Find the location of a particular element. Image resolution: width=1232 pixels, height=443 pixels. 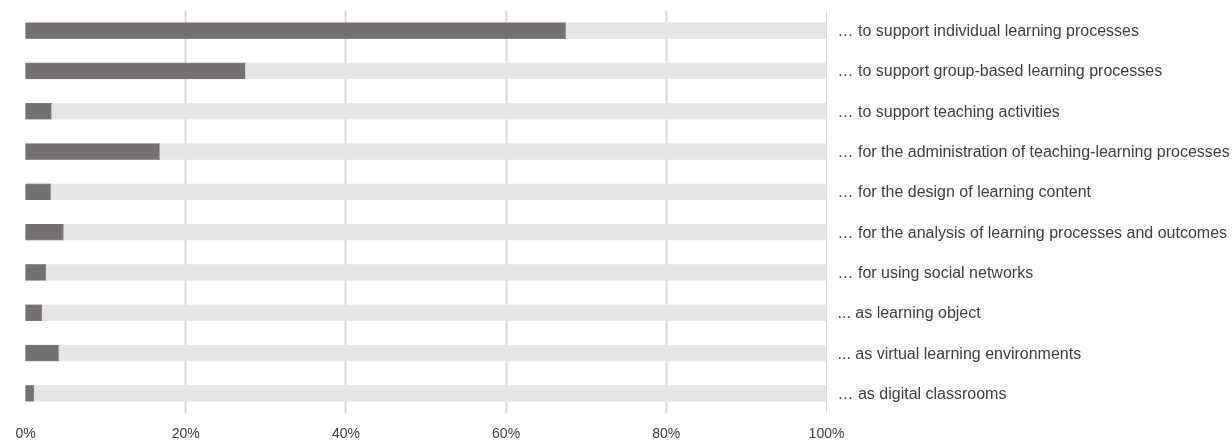

y-tick-label: ... as virtual learning environments is located at coordinates (959, 353).